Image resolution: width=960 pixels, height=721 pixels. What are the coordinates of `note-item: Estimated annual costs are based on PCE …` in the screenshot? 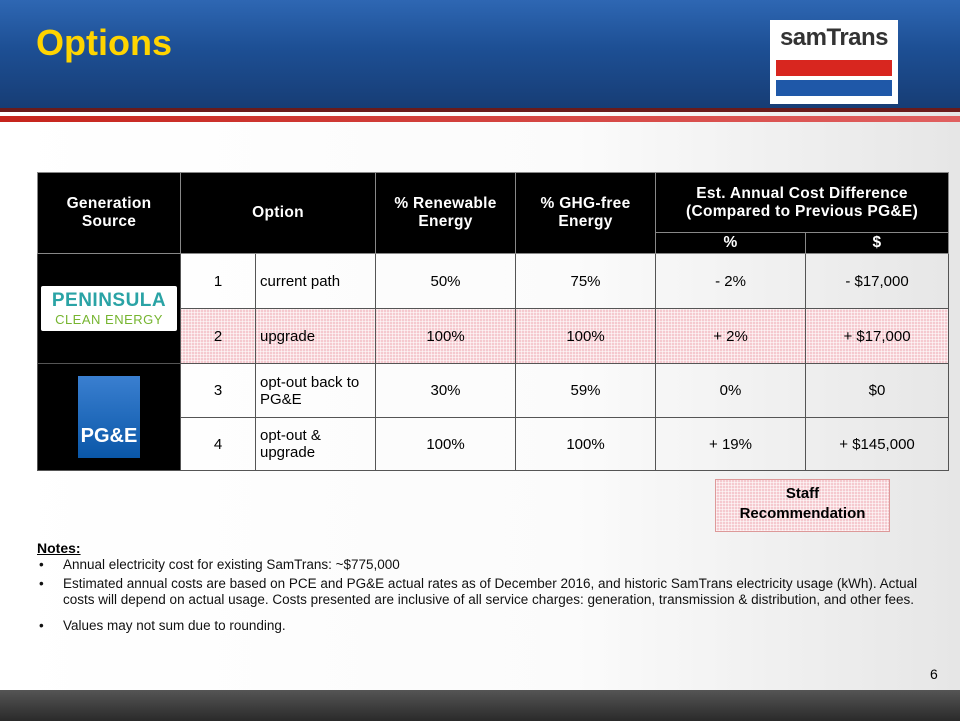 It's located at (491, 592).